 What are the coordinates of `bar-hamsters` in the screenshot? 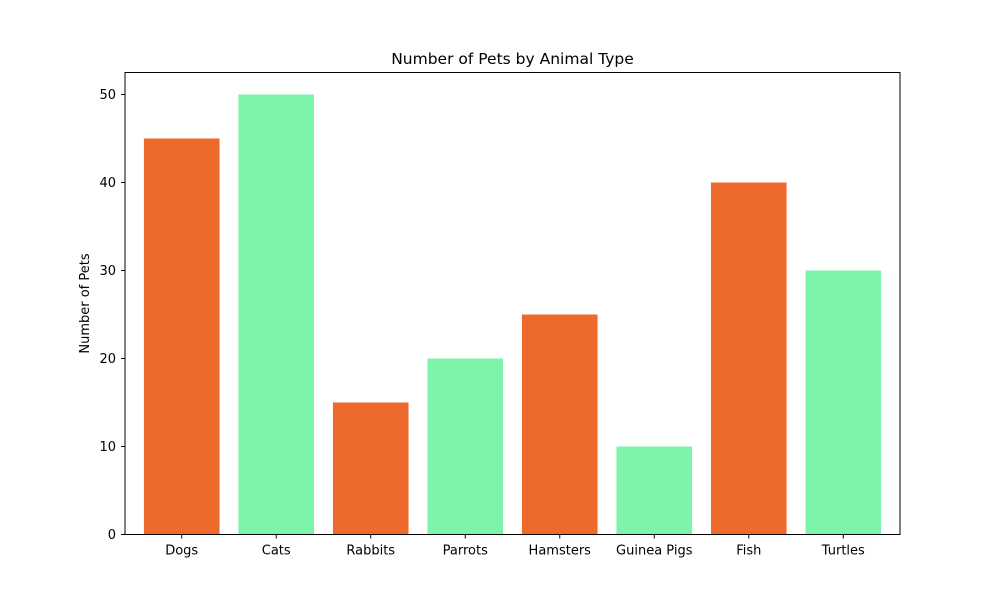 It's located at (559, 424).